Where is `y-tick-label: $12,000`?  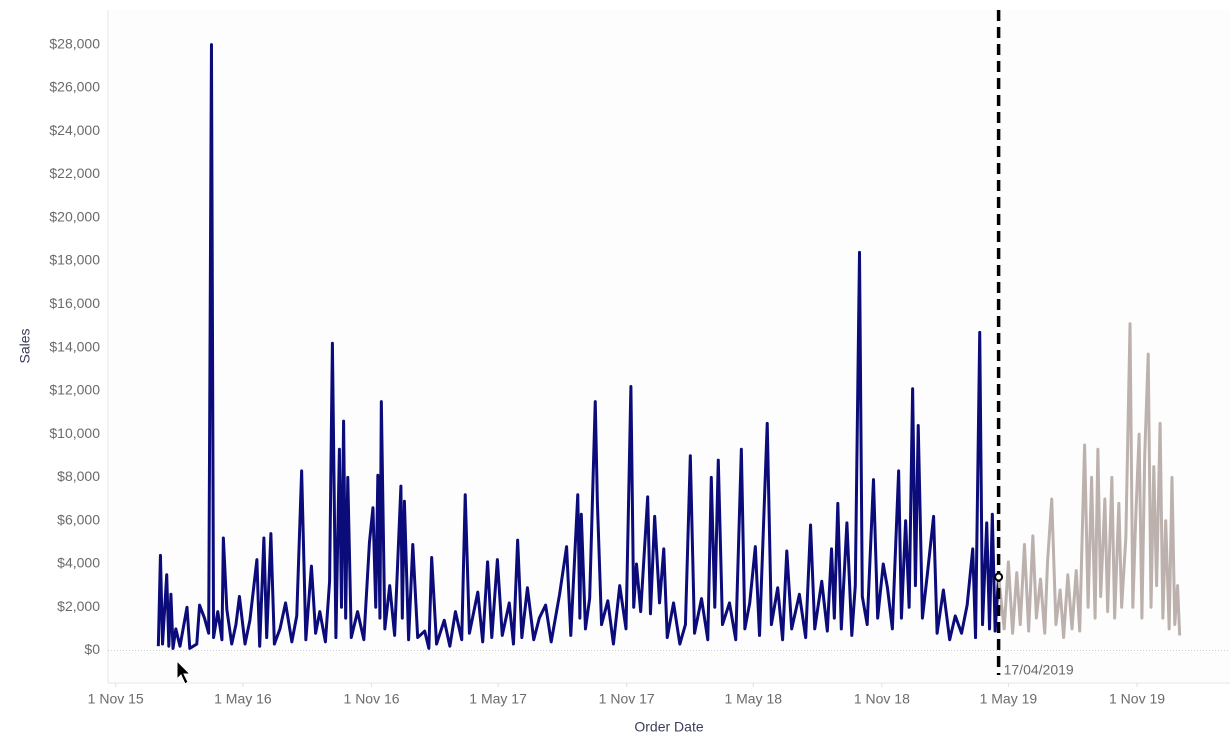 y-tick-label: $12,000 is located at coordinates (74, 390).